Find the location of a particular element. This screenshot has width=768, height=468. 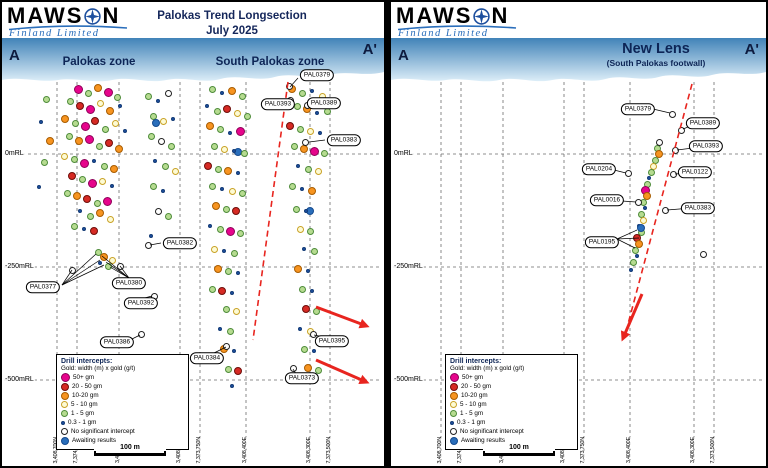

zone-label: Palokas zone is located at coordinates (99, 62).